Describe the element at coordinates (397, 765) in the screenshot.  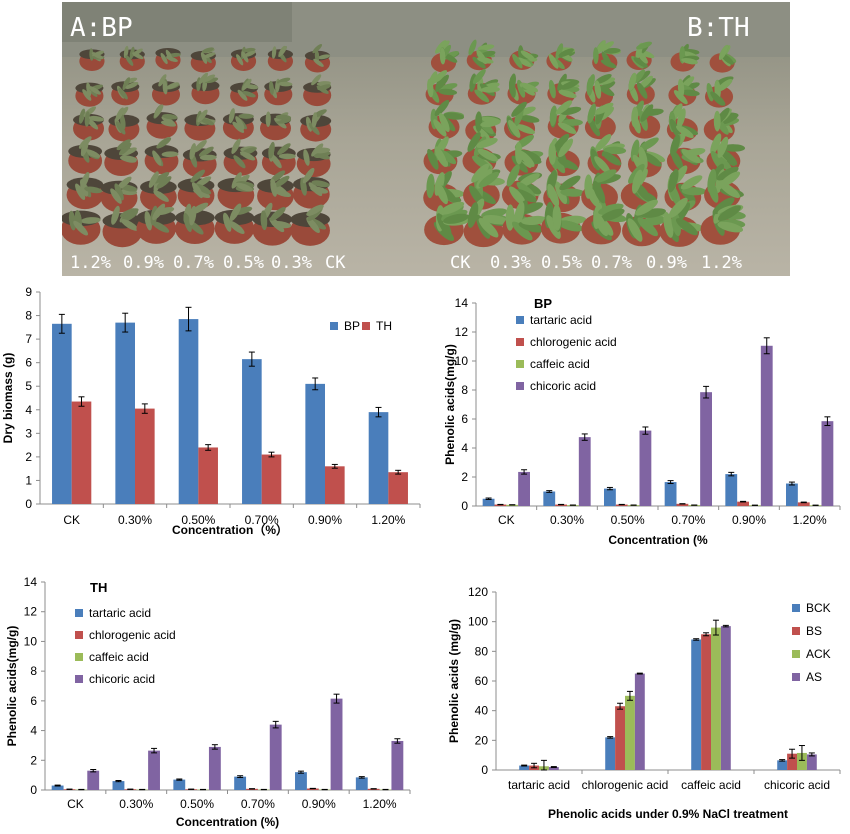
I see `bar-chicoric-acid` at that location.